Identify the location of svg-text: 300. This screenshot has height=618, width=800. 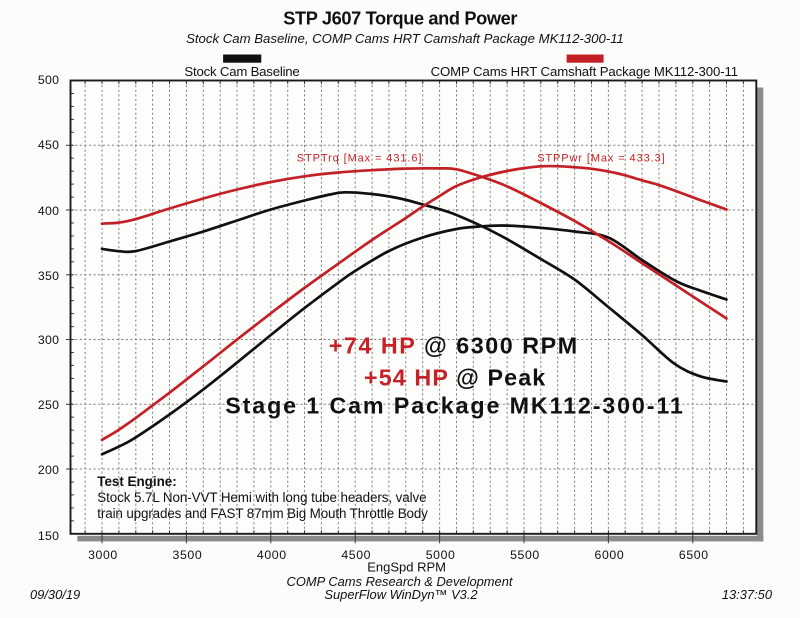
(48, 340).